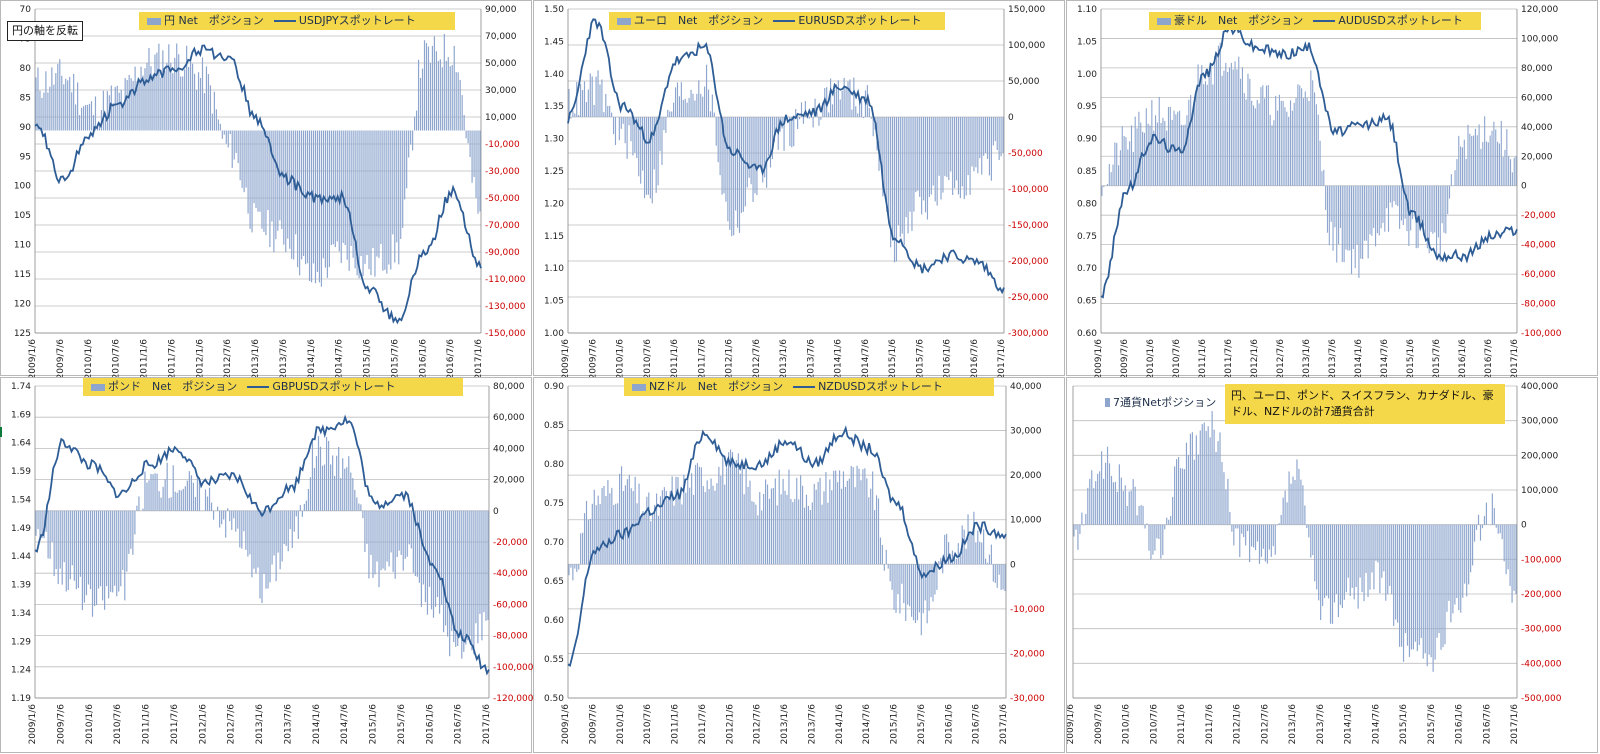 This screenshot has height=754, width=1600. What do you see at coordinates (648, 358) in the screenshot?
I see `x-tick-label: 2010/7/6` at bounding box center [648, 358].